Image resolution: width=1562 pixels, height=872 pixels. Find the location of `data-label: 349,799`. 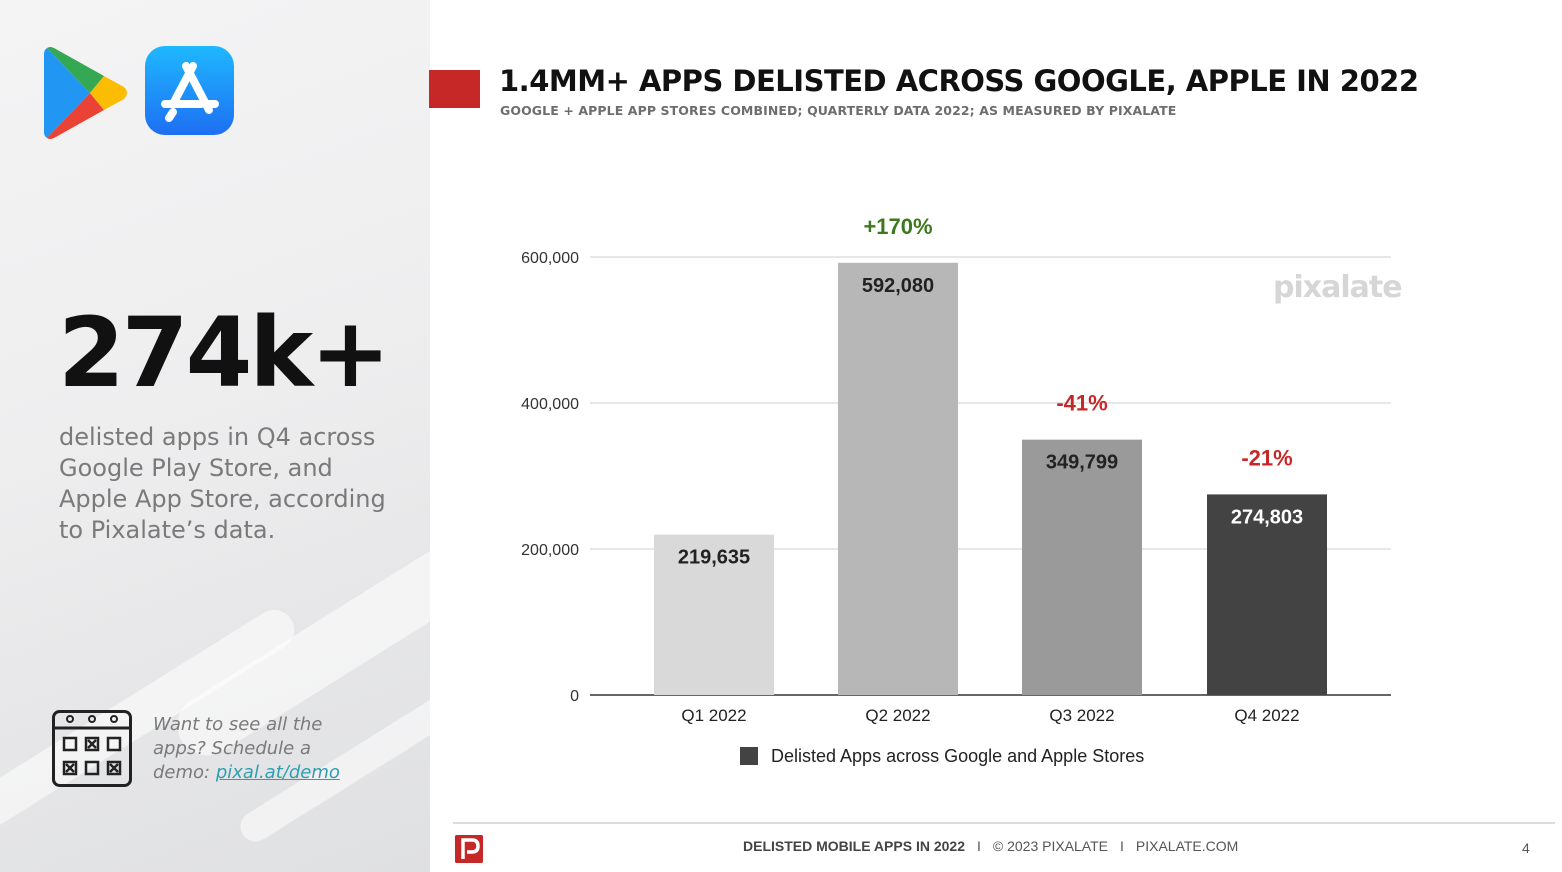

data-label: 349,799 is located at coordinates (1082, 463).